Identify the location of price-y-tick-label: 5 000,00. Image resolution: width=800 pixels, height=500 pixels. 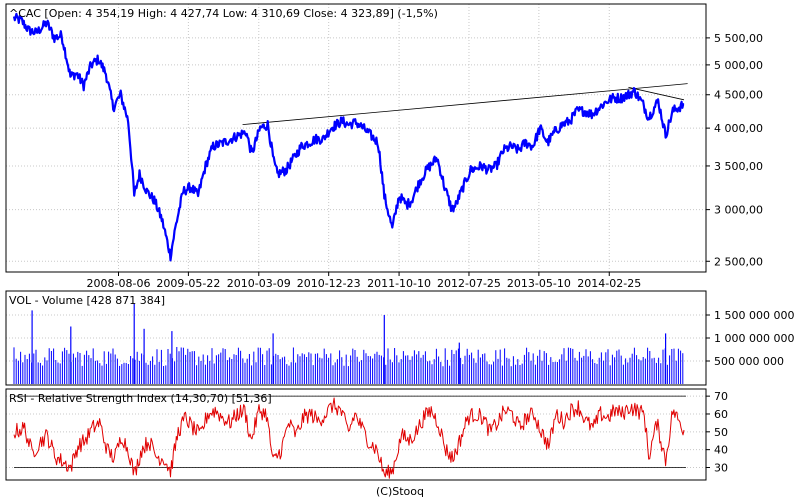
(738, 65).